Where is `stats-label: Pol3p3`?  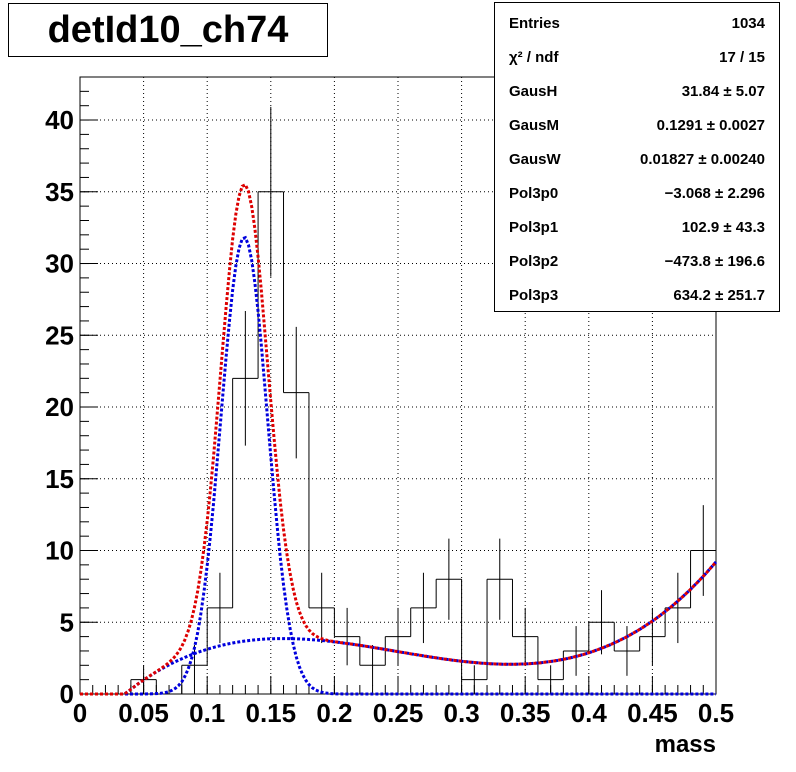 stats-label: Pol3p3 is located at coordinates (534, 295).